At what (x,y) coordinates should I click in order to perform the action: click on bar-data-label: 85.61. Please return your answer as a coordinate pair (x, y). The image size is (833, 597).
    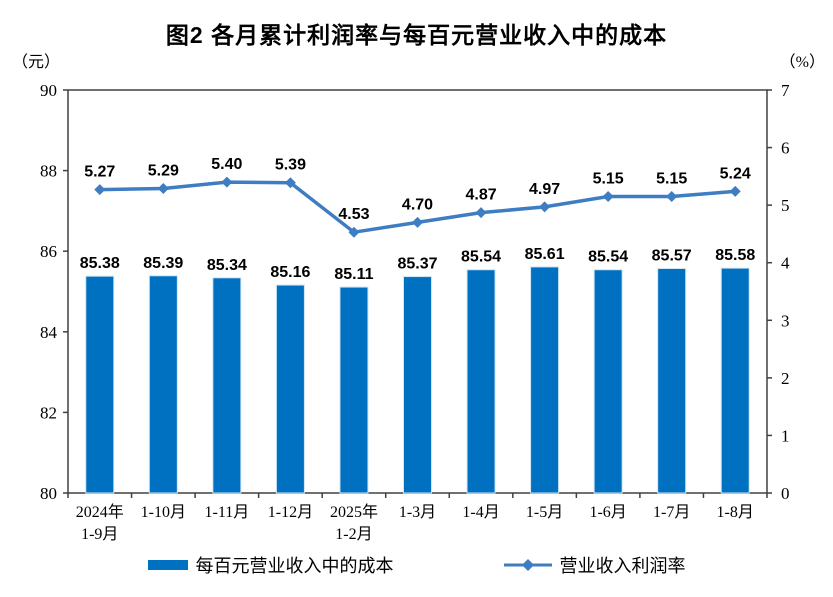
    Looking at the image, I should click on (545, 254).